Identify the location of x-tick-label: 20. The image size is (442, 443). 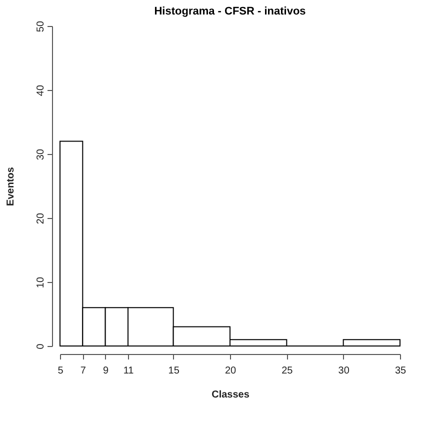
(230, 371).